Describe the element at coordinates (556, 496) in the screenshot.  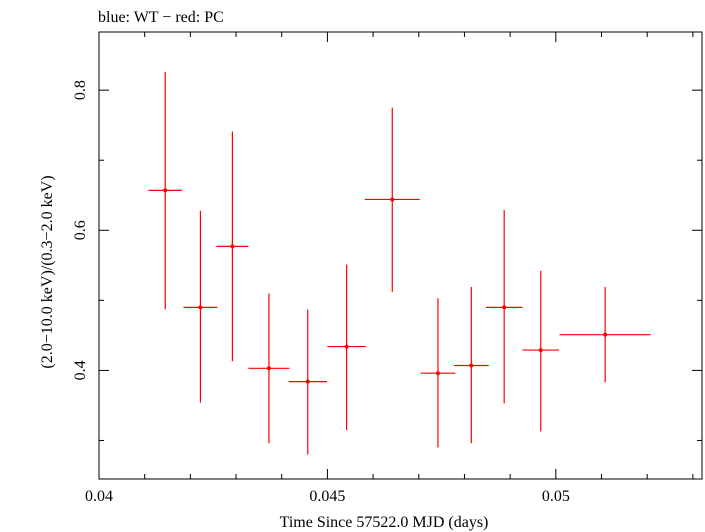
I see `x-tick-label: 0.05` at that location.